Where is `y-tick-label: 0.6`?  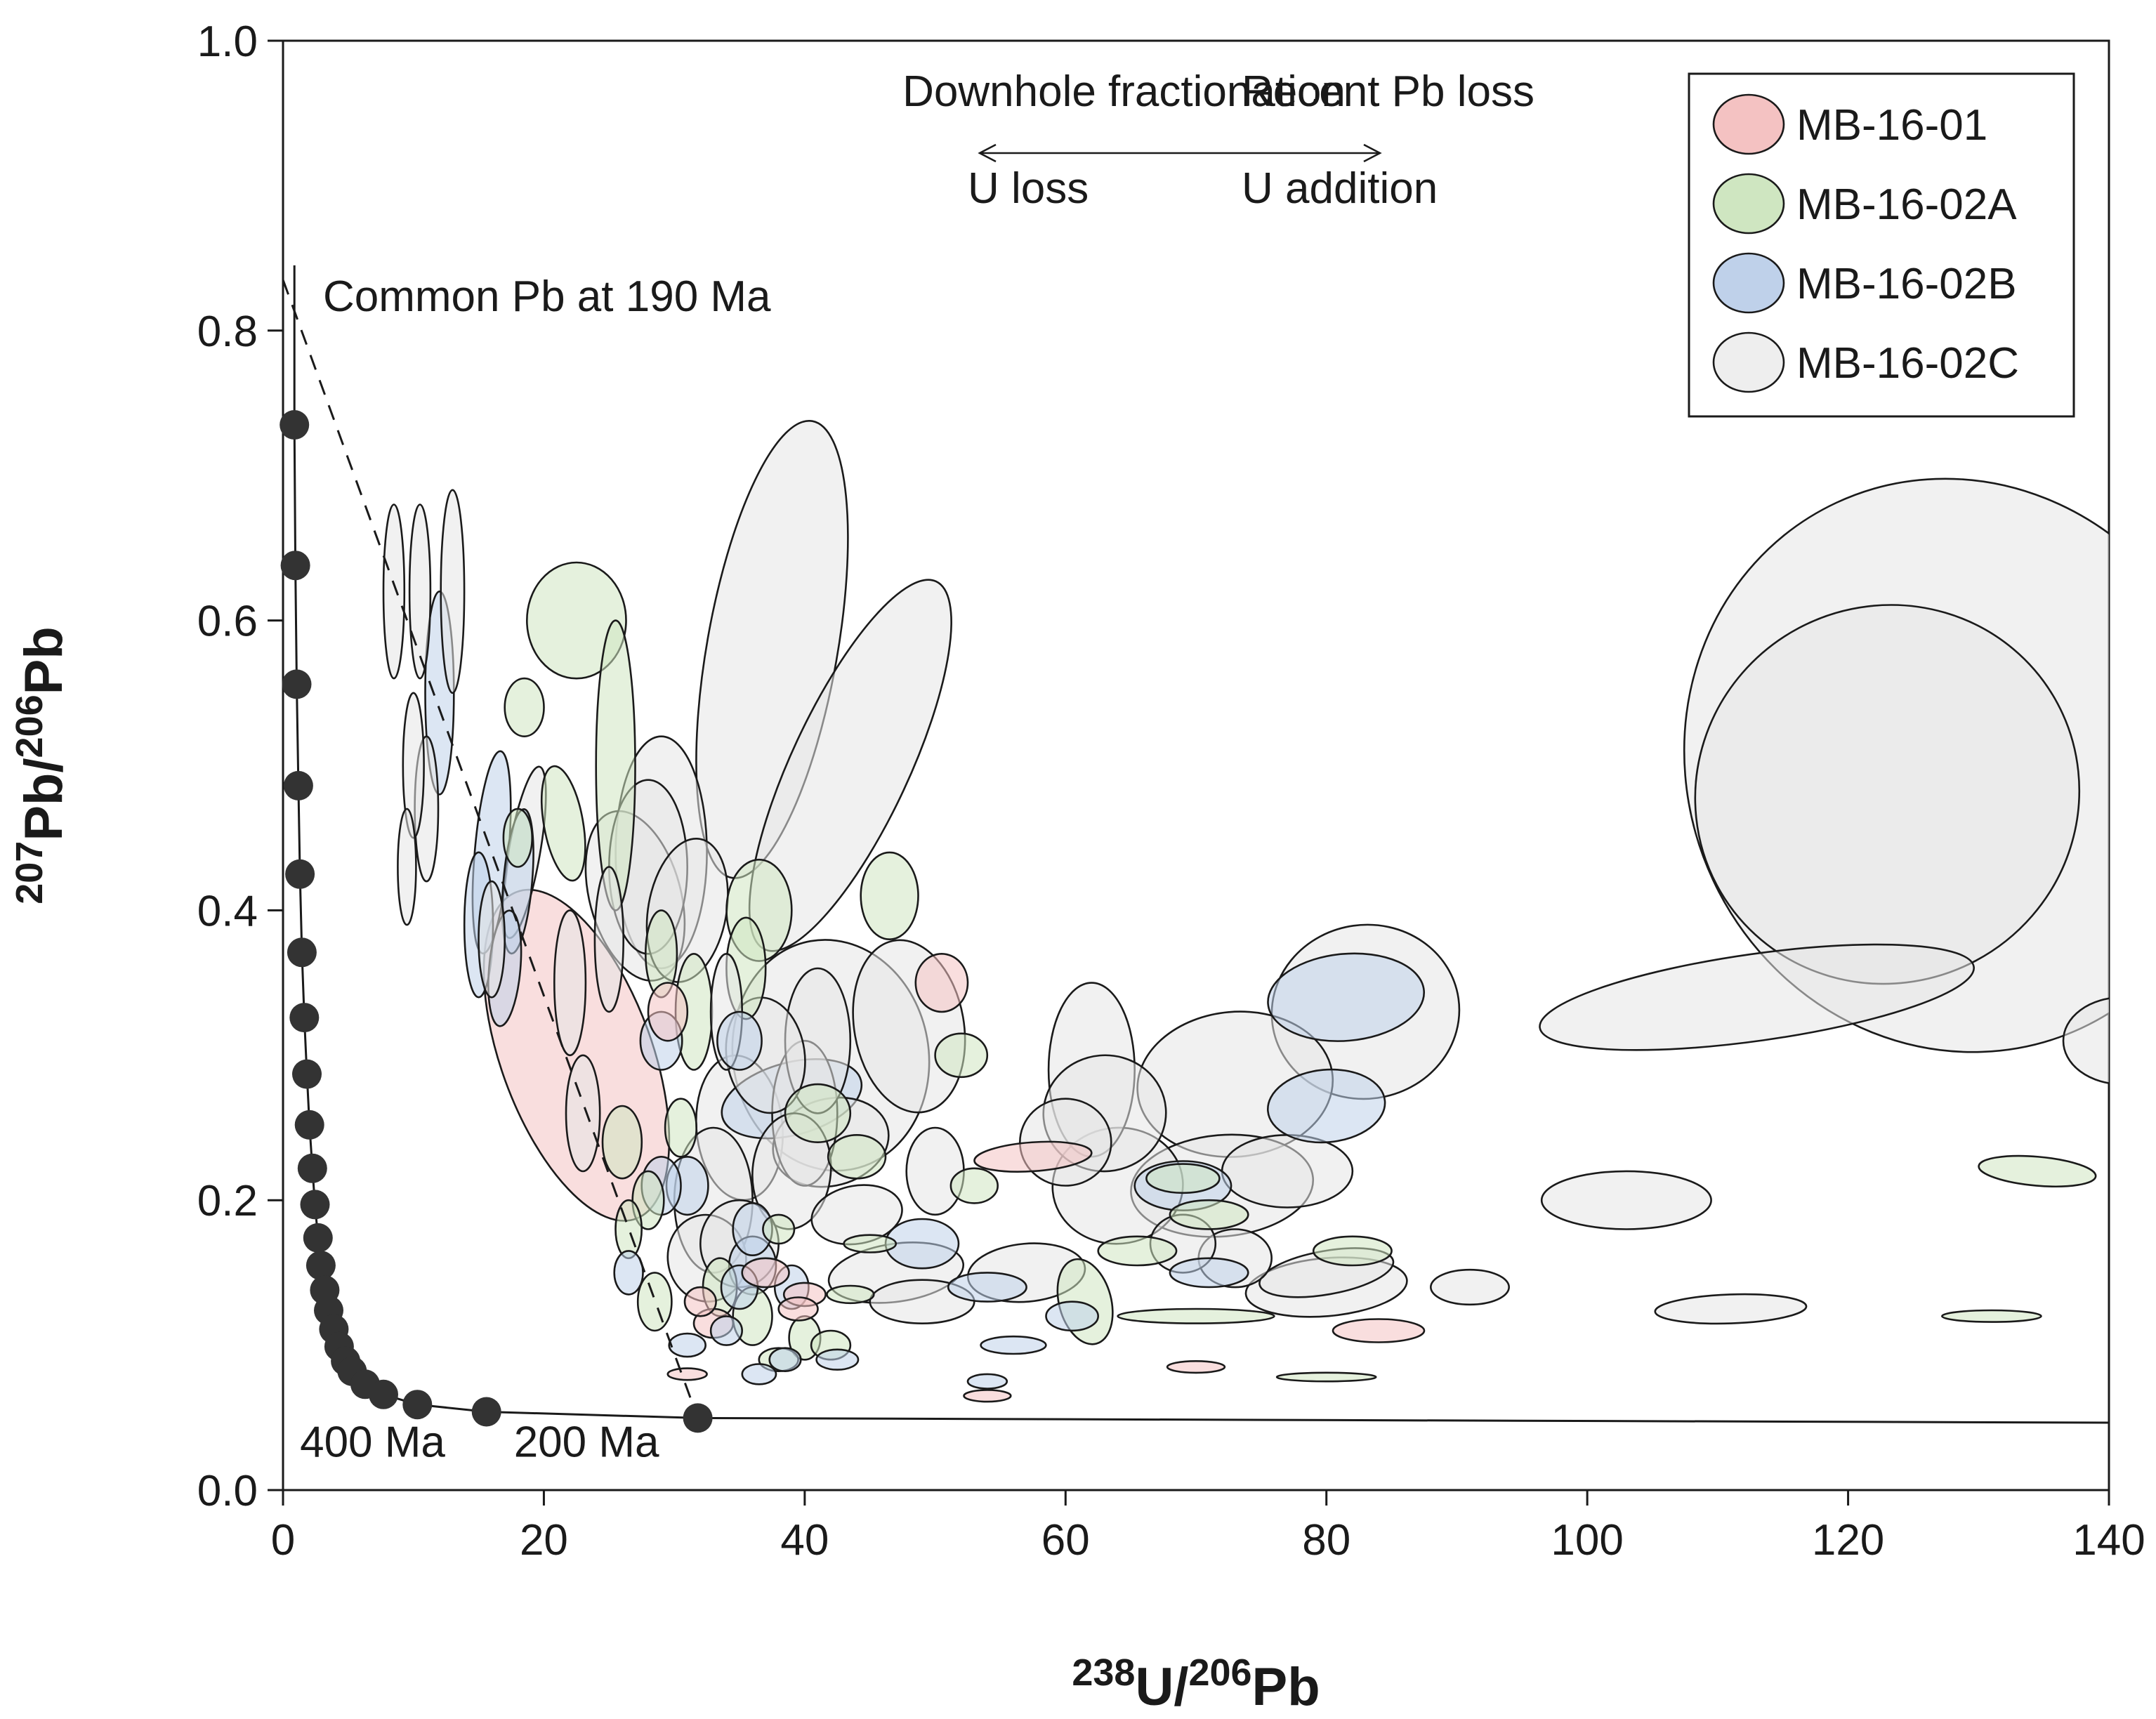 y-tick-label: 0.6 is located at coordinates (227, 622).